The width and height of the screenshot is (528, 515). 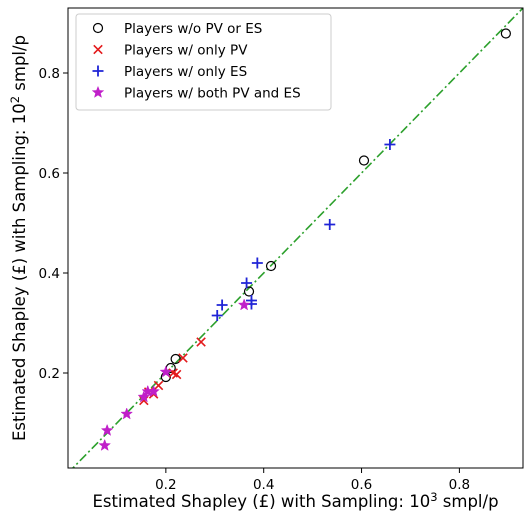 What do you see at coordinates (263, 485) in the screenshot?
I see `x-tick-label: 0.4` at bounding box center [263, 485].